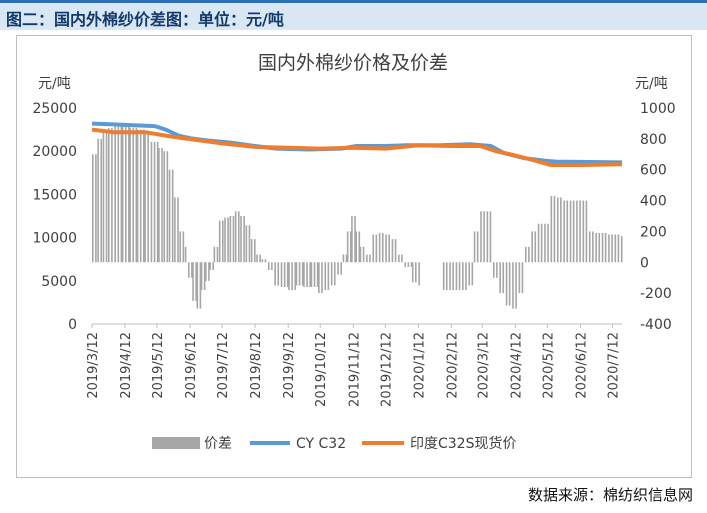 Image resolution: width=707 pixels, height=513 pixels. I want to click on right-tick-label: 0, so click(644, 263).